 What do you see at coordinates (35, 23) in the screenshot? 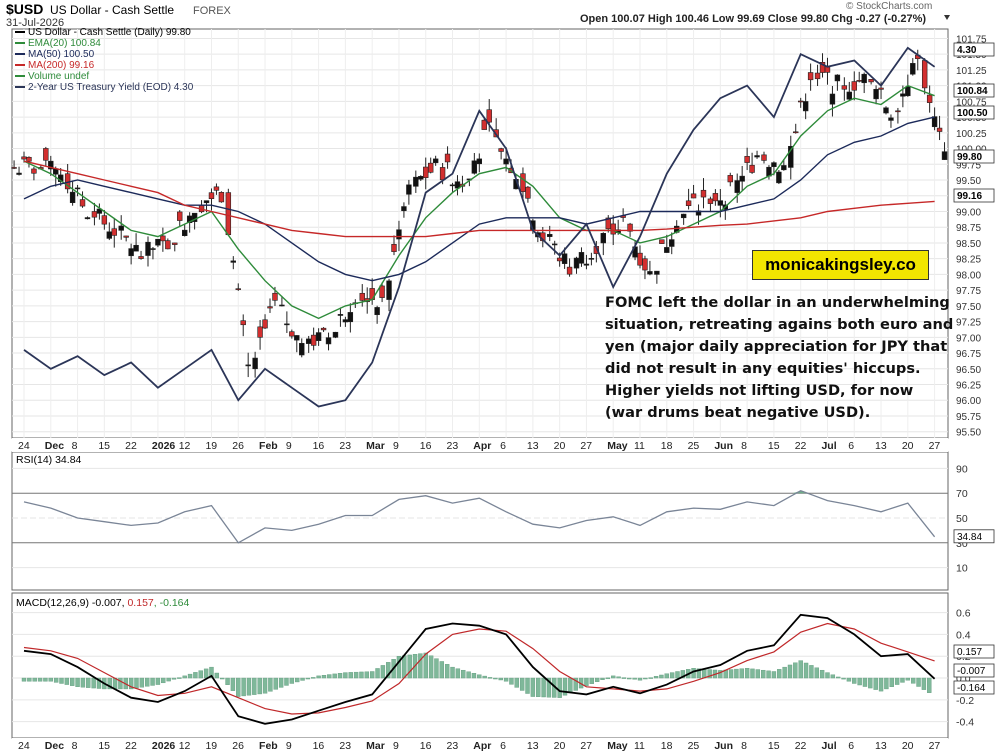
I see `chart-date: 31-Jul-2026` at bounding box center [35, 23].